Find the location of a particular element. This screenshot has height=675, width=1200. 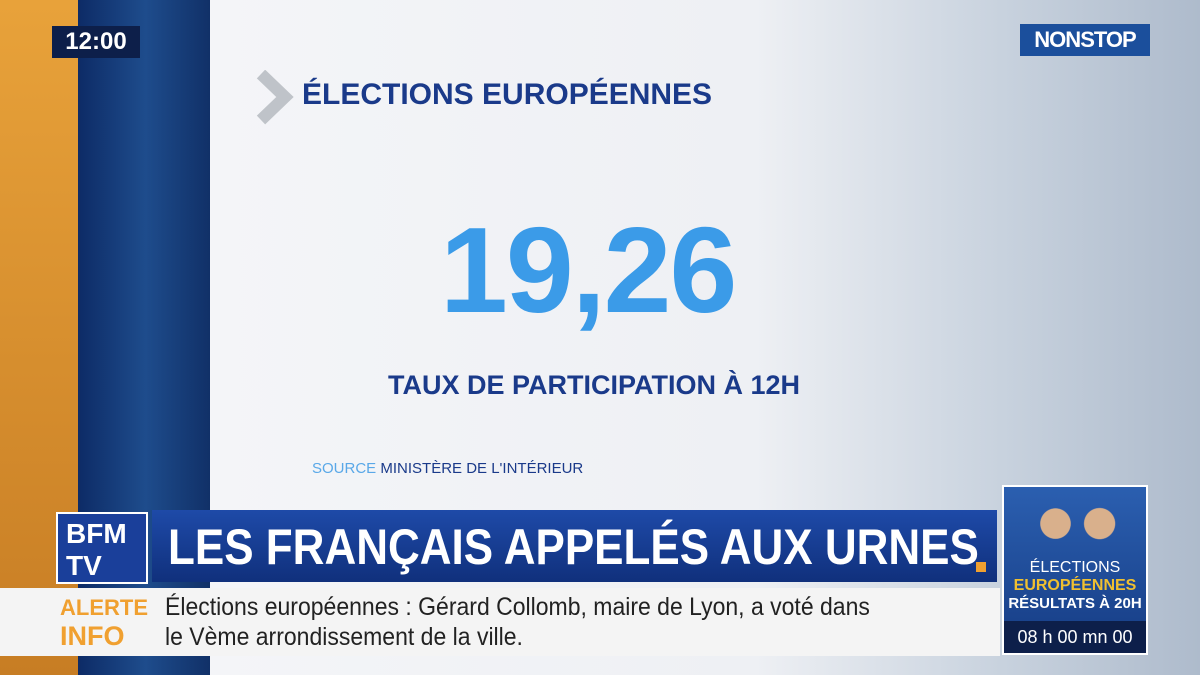

headline: LES FRANÇAIS APPELÉS AUX URNES is located at coordinates (573, 547).